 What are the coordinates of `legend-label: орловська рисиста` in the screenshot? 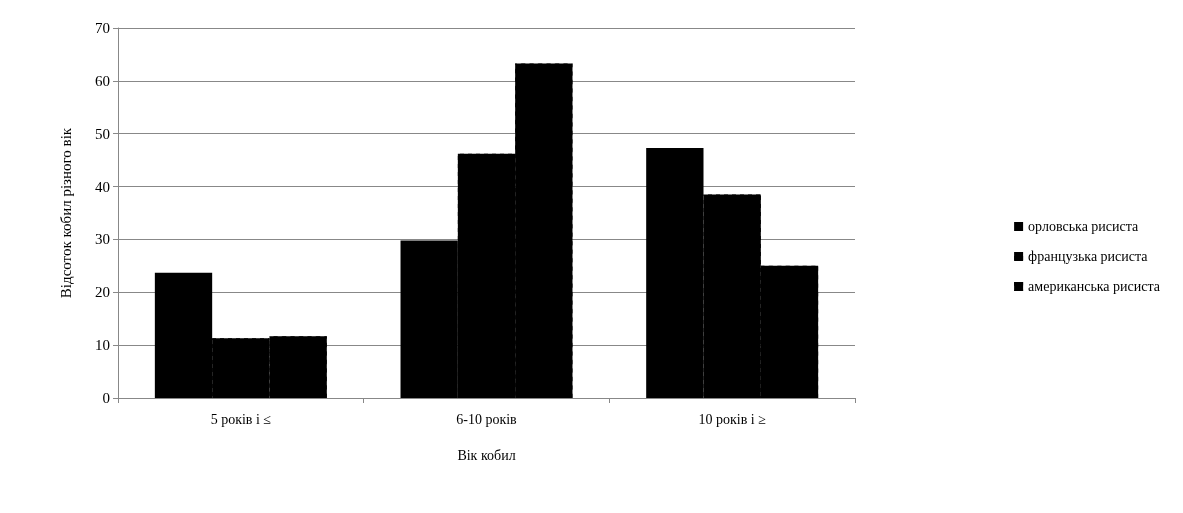 It's located at (1084, 226).